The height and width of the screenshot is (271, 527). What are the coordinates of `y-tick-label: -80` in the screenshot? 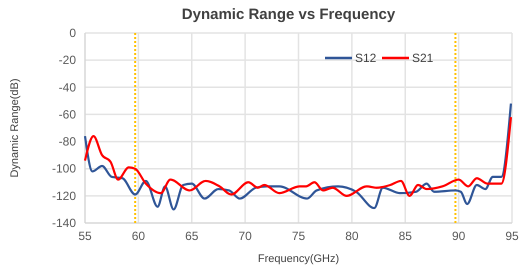 It's located at (67, 141).